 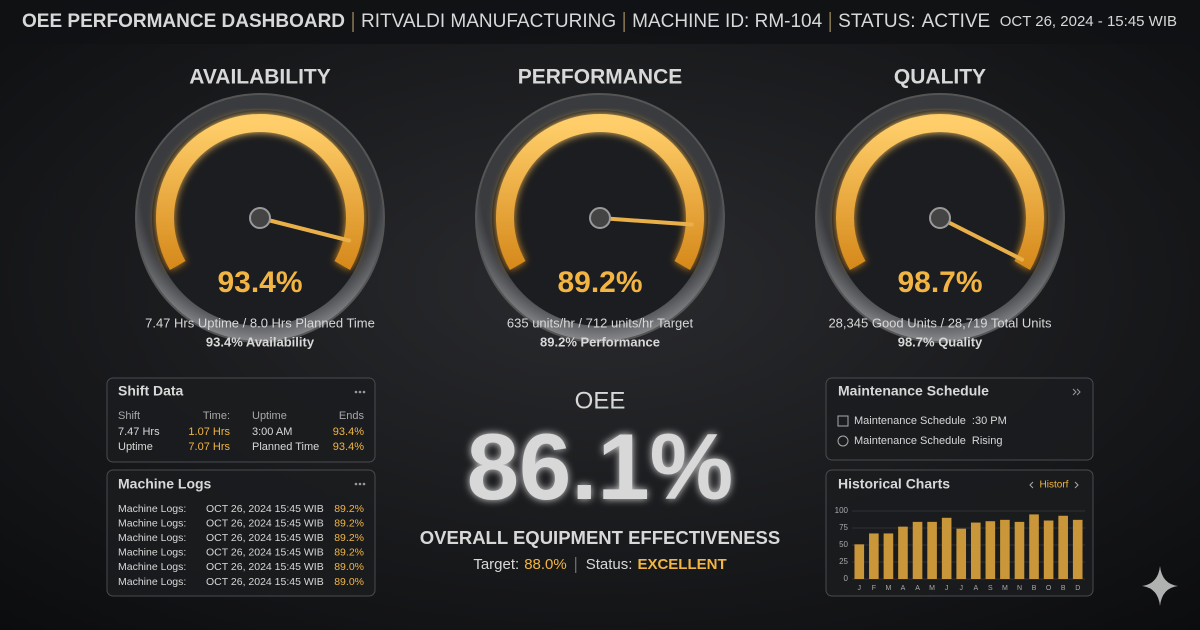 I want to click on gauge-summary: 93.4% Availability, so click(x=260, y=341).